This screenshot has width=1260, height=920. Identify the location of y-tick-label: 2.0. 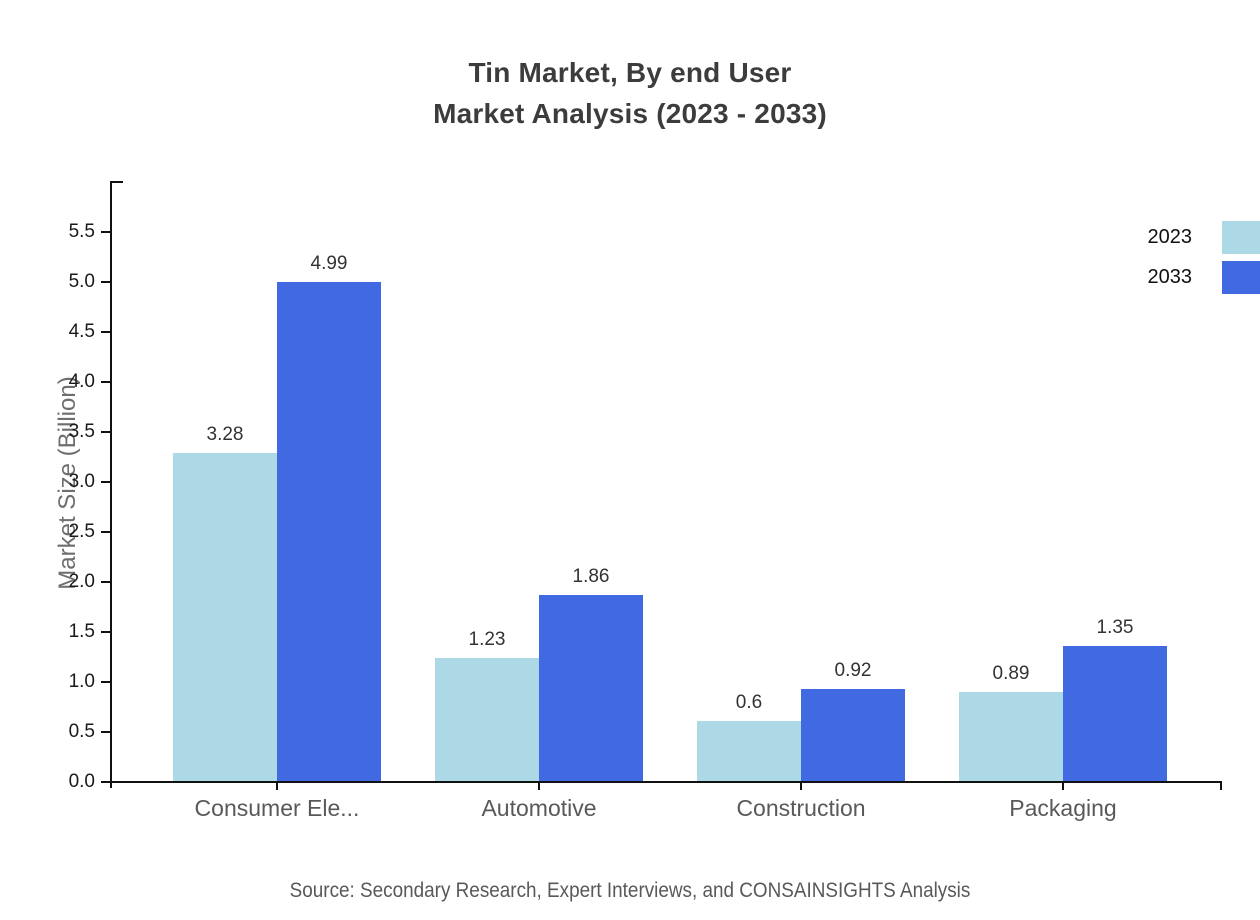
(81, 581).